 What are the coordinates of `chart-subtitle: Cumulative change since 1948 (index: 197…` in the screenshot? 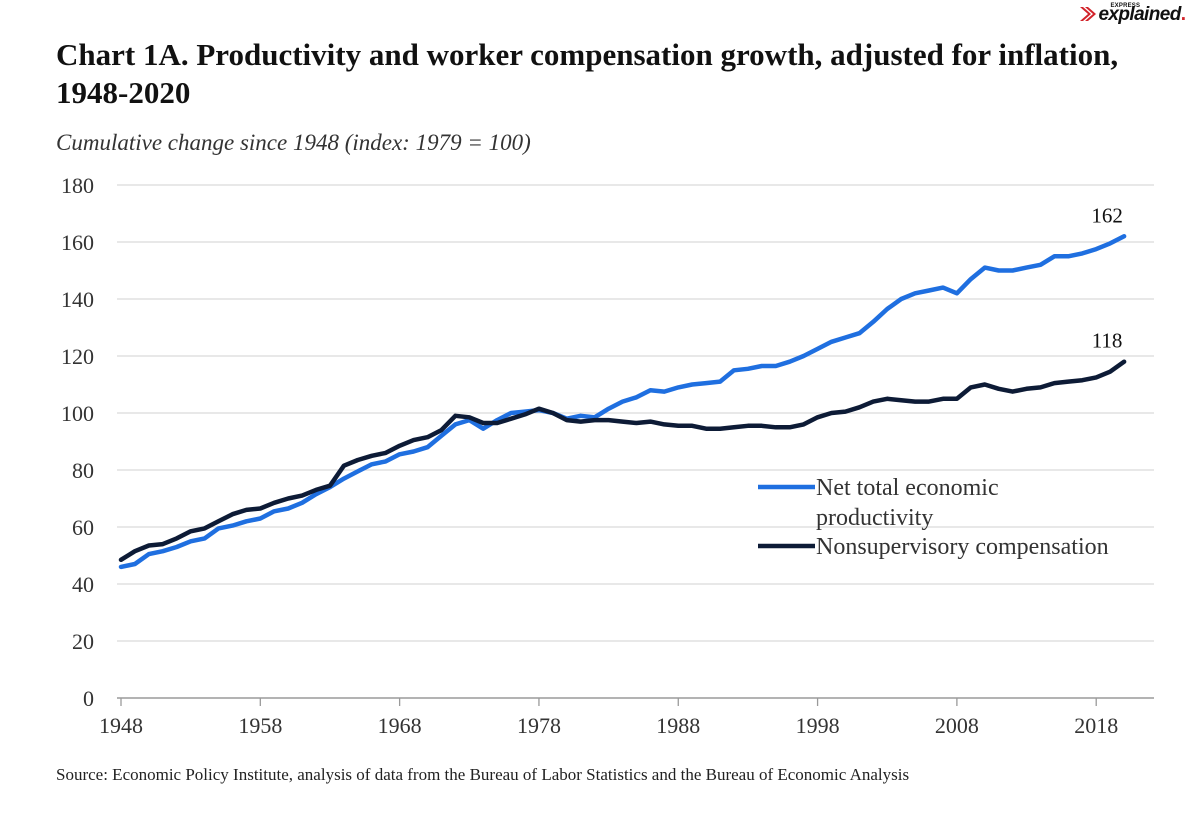 It's located at (293, 142).